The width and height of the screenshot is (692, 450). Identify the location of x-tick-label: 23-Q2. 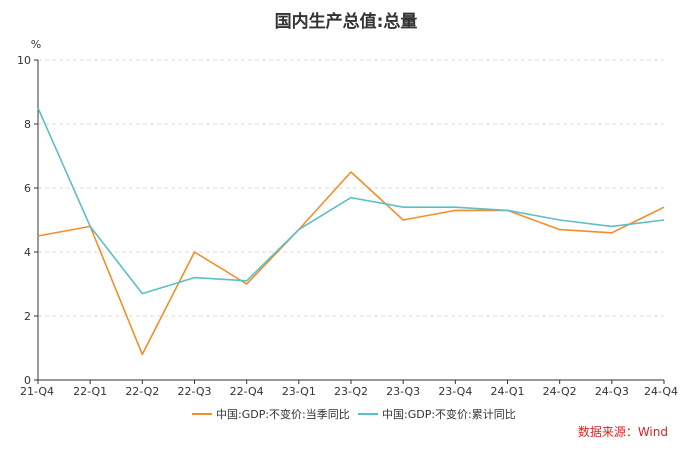
(351, 391).